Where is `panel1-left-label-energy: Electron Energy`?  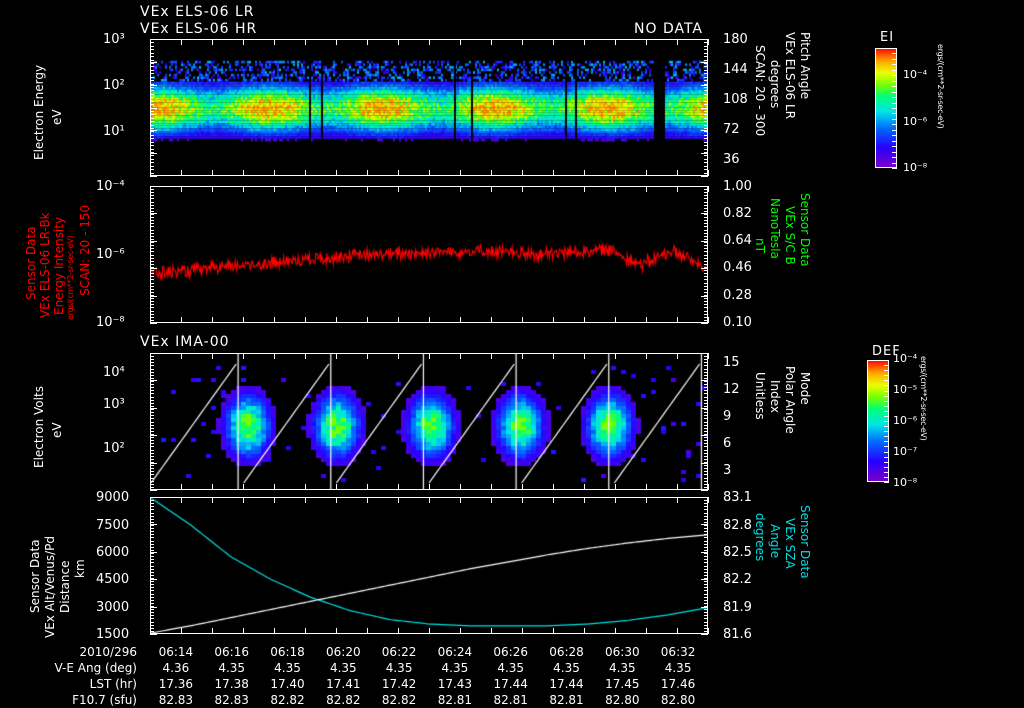 panel1-left-label-energy: Electron Energy is located at coordinates (39, 112).